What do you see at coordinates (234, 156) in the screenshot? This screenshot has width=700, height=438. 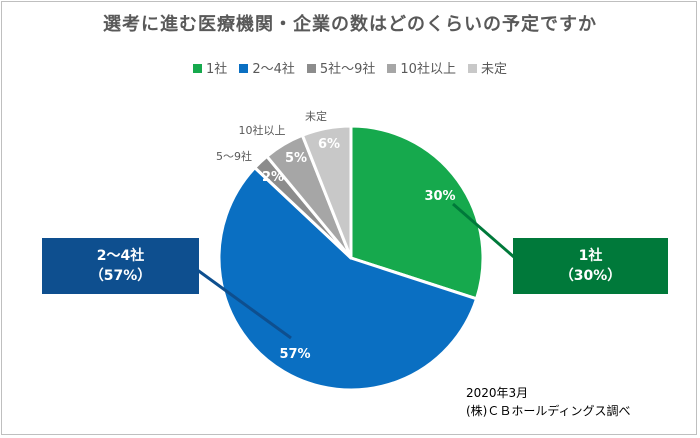 I see `outside-label-2: 5〜9社` at bounding box center [234, 156].